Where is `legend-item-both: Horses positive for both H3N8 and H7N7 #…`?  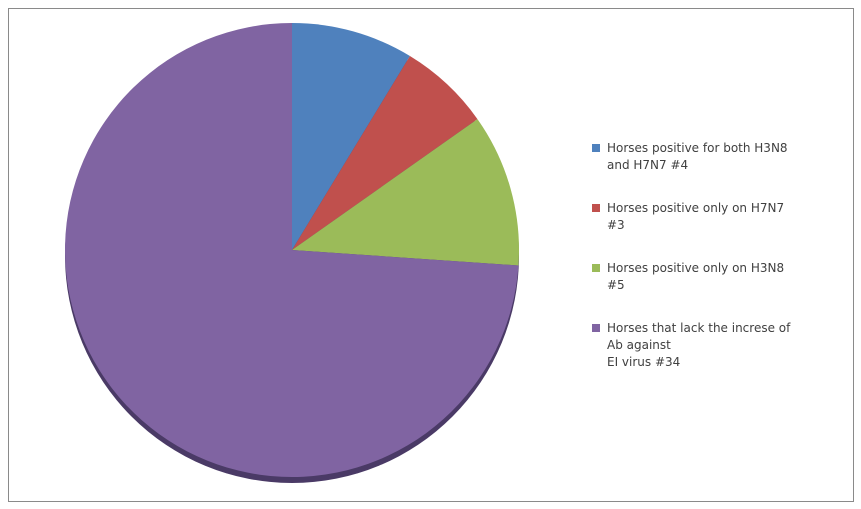
legend-item-both: Horses positive for both H3N8 and H7N7 #… is located at coordinates (722, 157).